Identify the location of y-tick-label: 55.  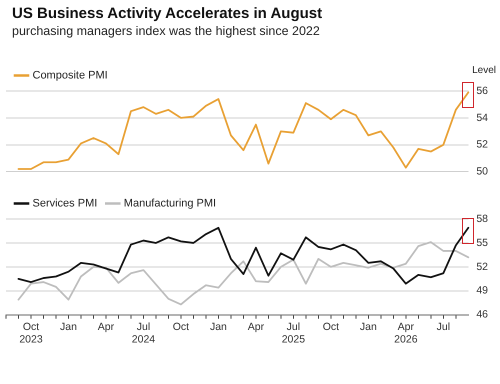
(482, 242).